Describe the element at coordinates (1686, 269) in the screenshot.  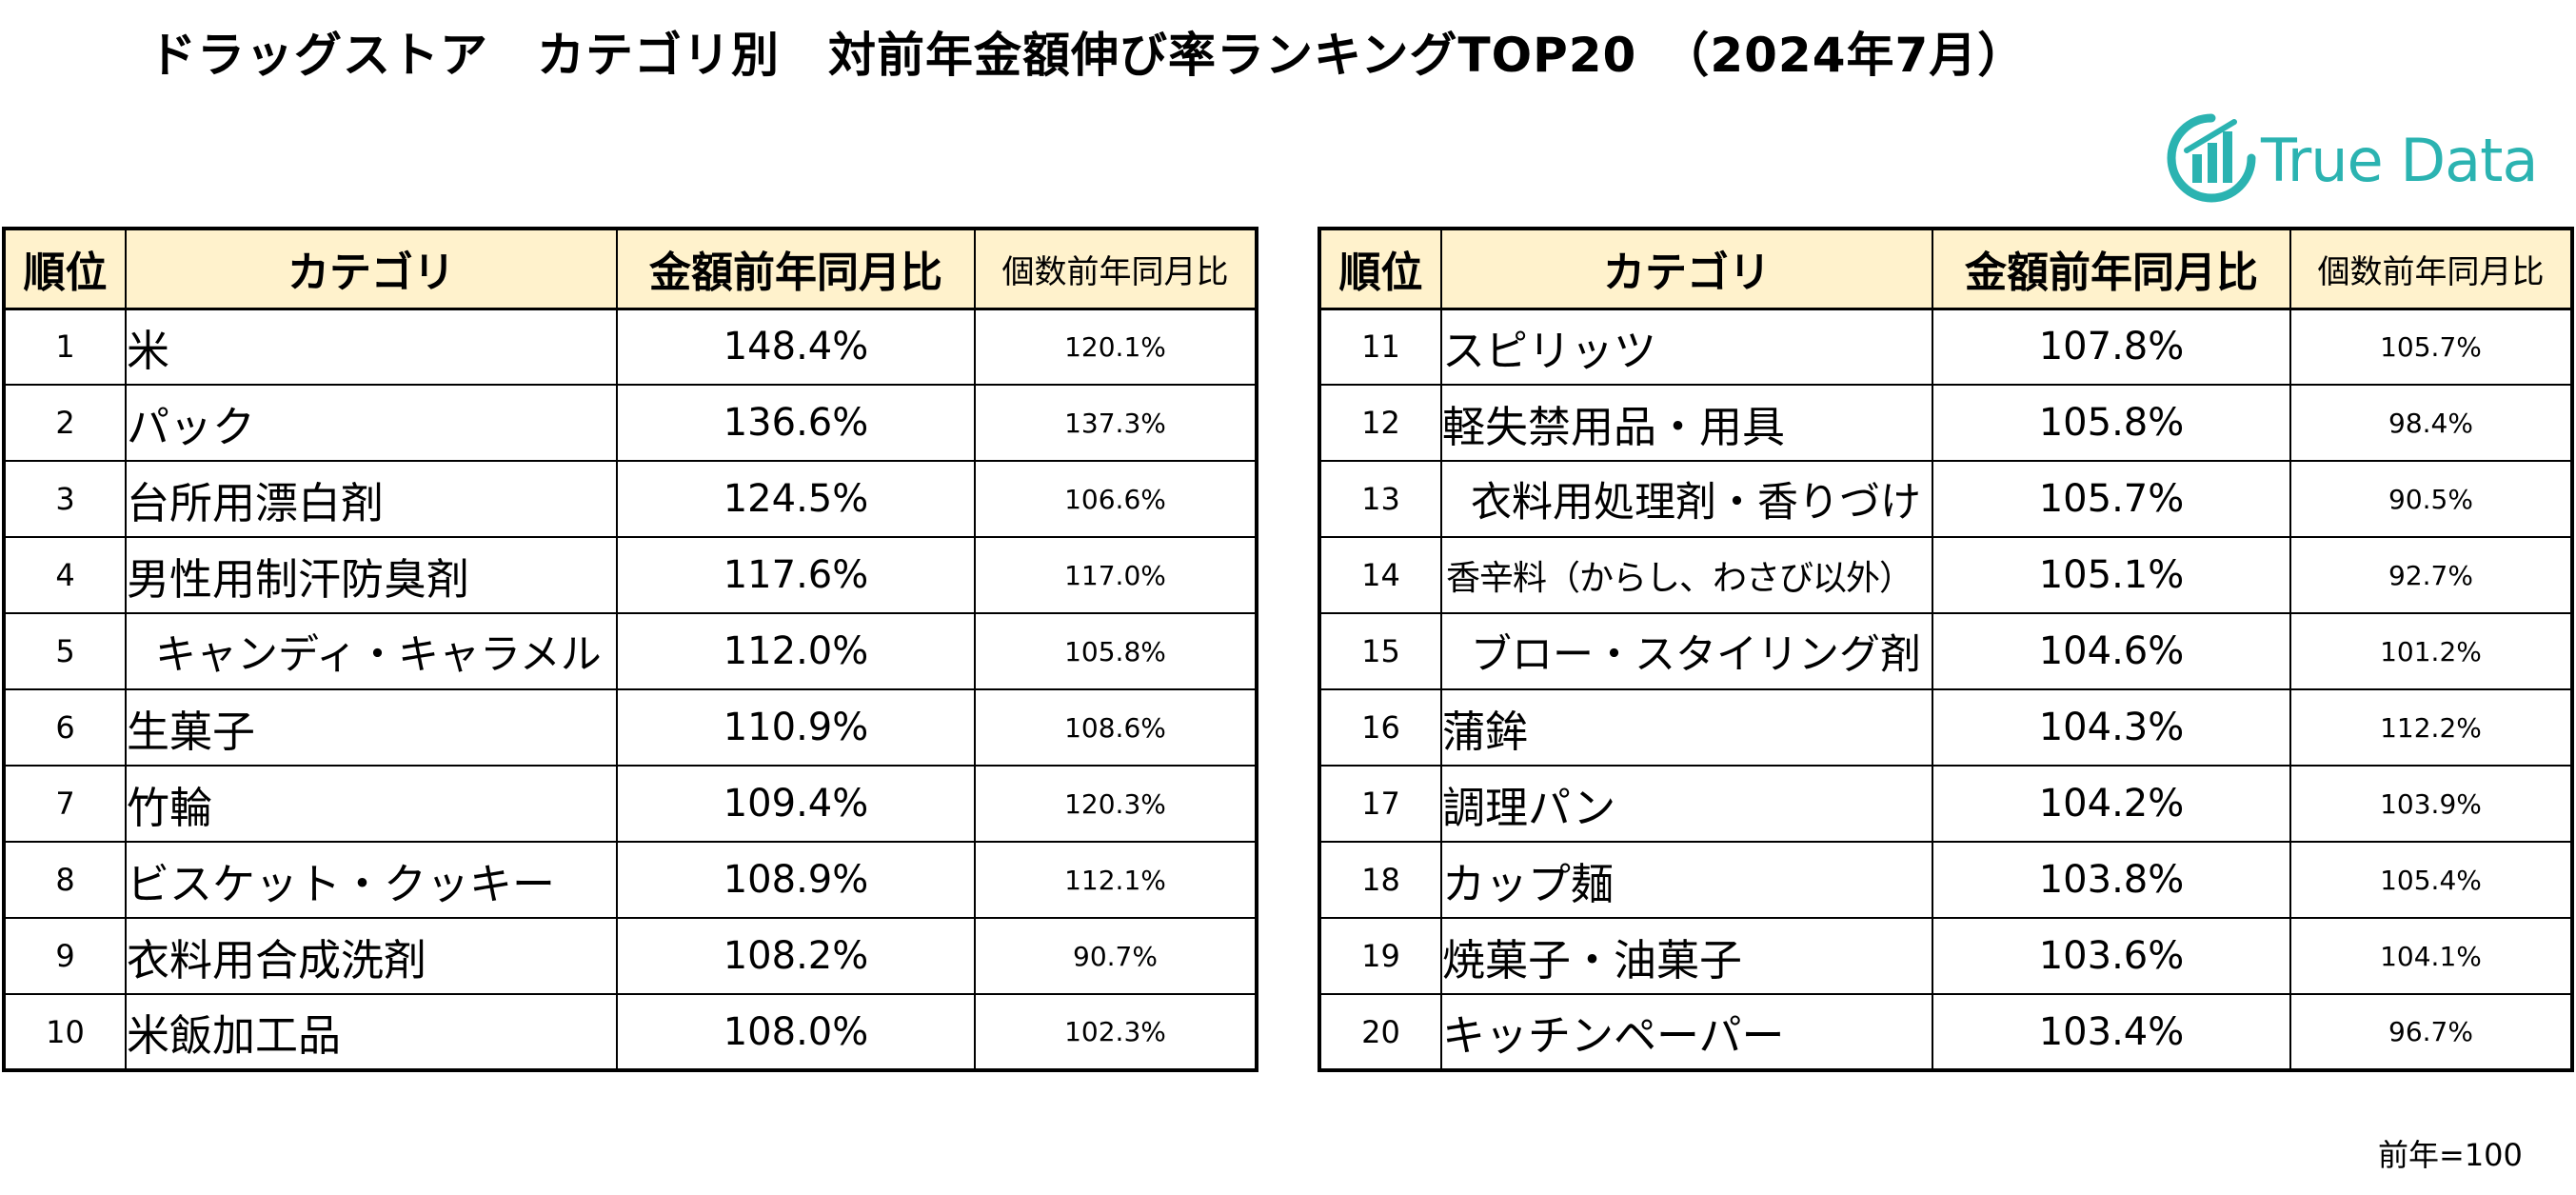
I see `header-category: カテゴリ` at that location.